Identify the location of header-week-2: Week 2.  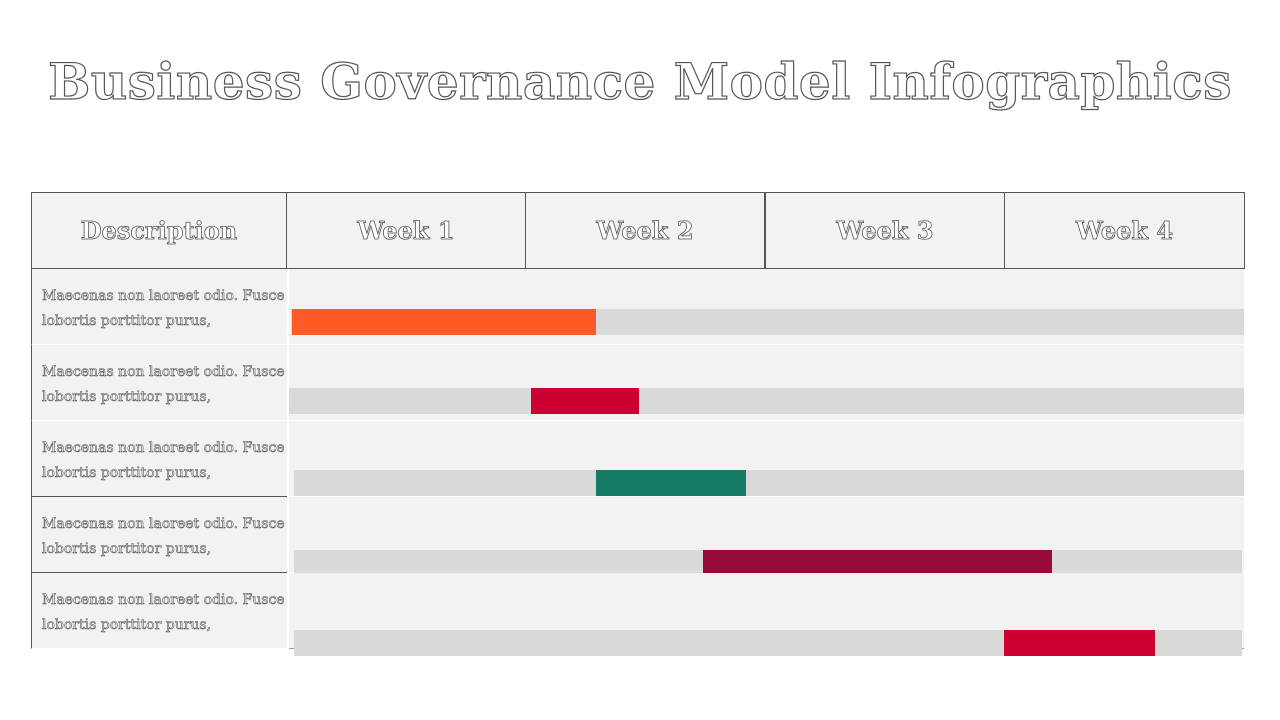
(645, 230).